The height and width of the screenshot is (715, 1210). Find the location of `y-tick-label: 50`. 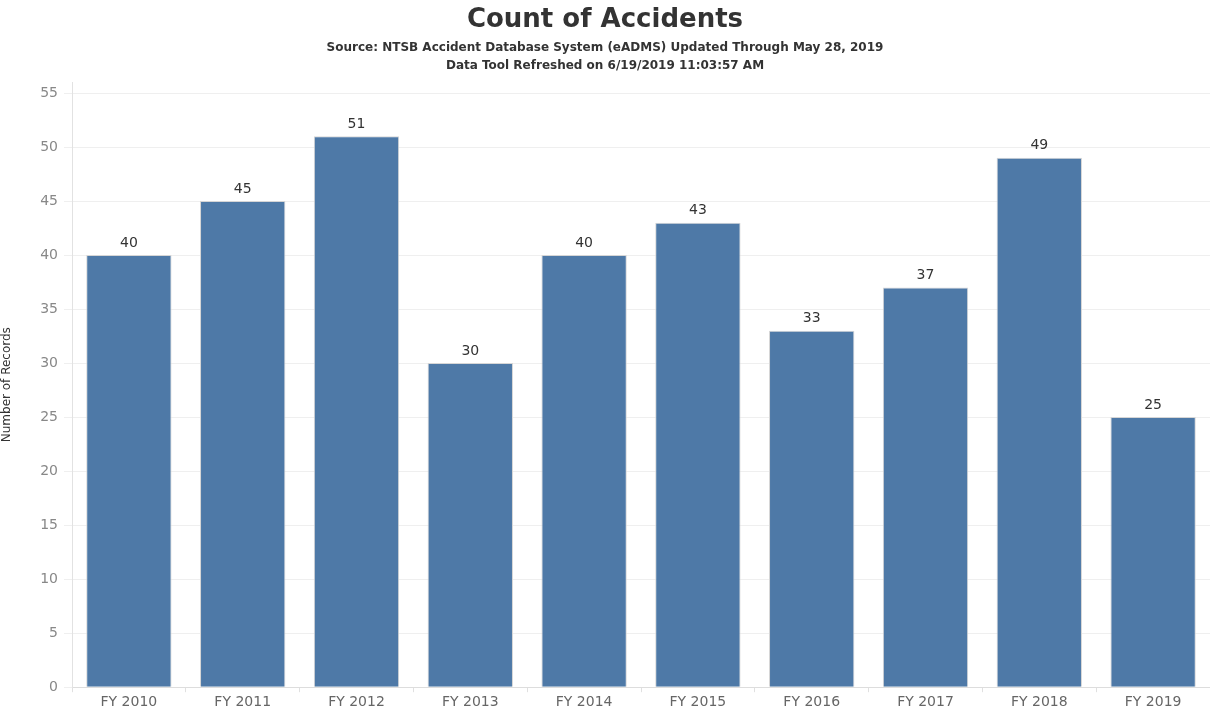

y-tick-label: 50 is located at coordinates (49, 145).